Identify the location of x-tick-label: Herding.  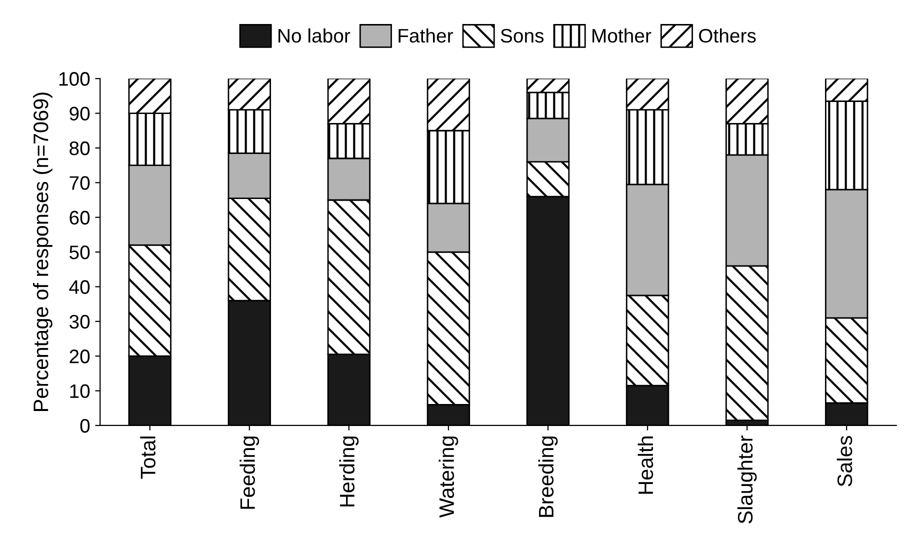
(349, 471).